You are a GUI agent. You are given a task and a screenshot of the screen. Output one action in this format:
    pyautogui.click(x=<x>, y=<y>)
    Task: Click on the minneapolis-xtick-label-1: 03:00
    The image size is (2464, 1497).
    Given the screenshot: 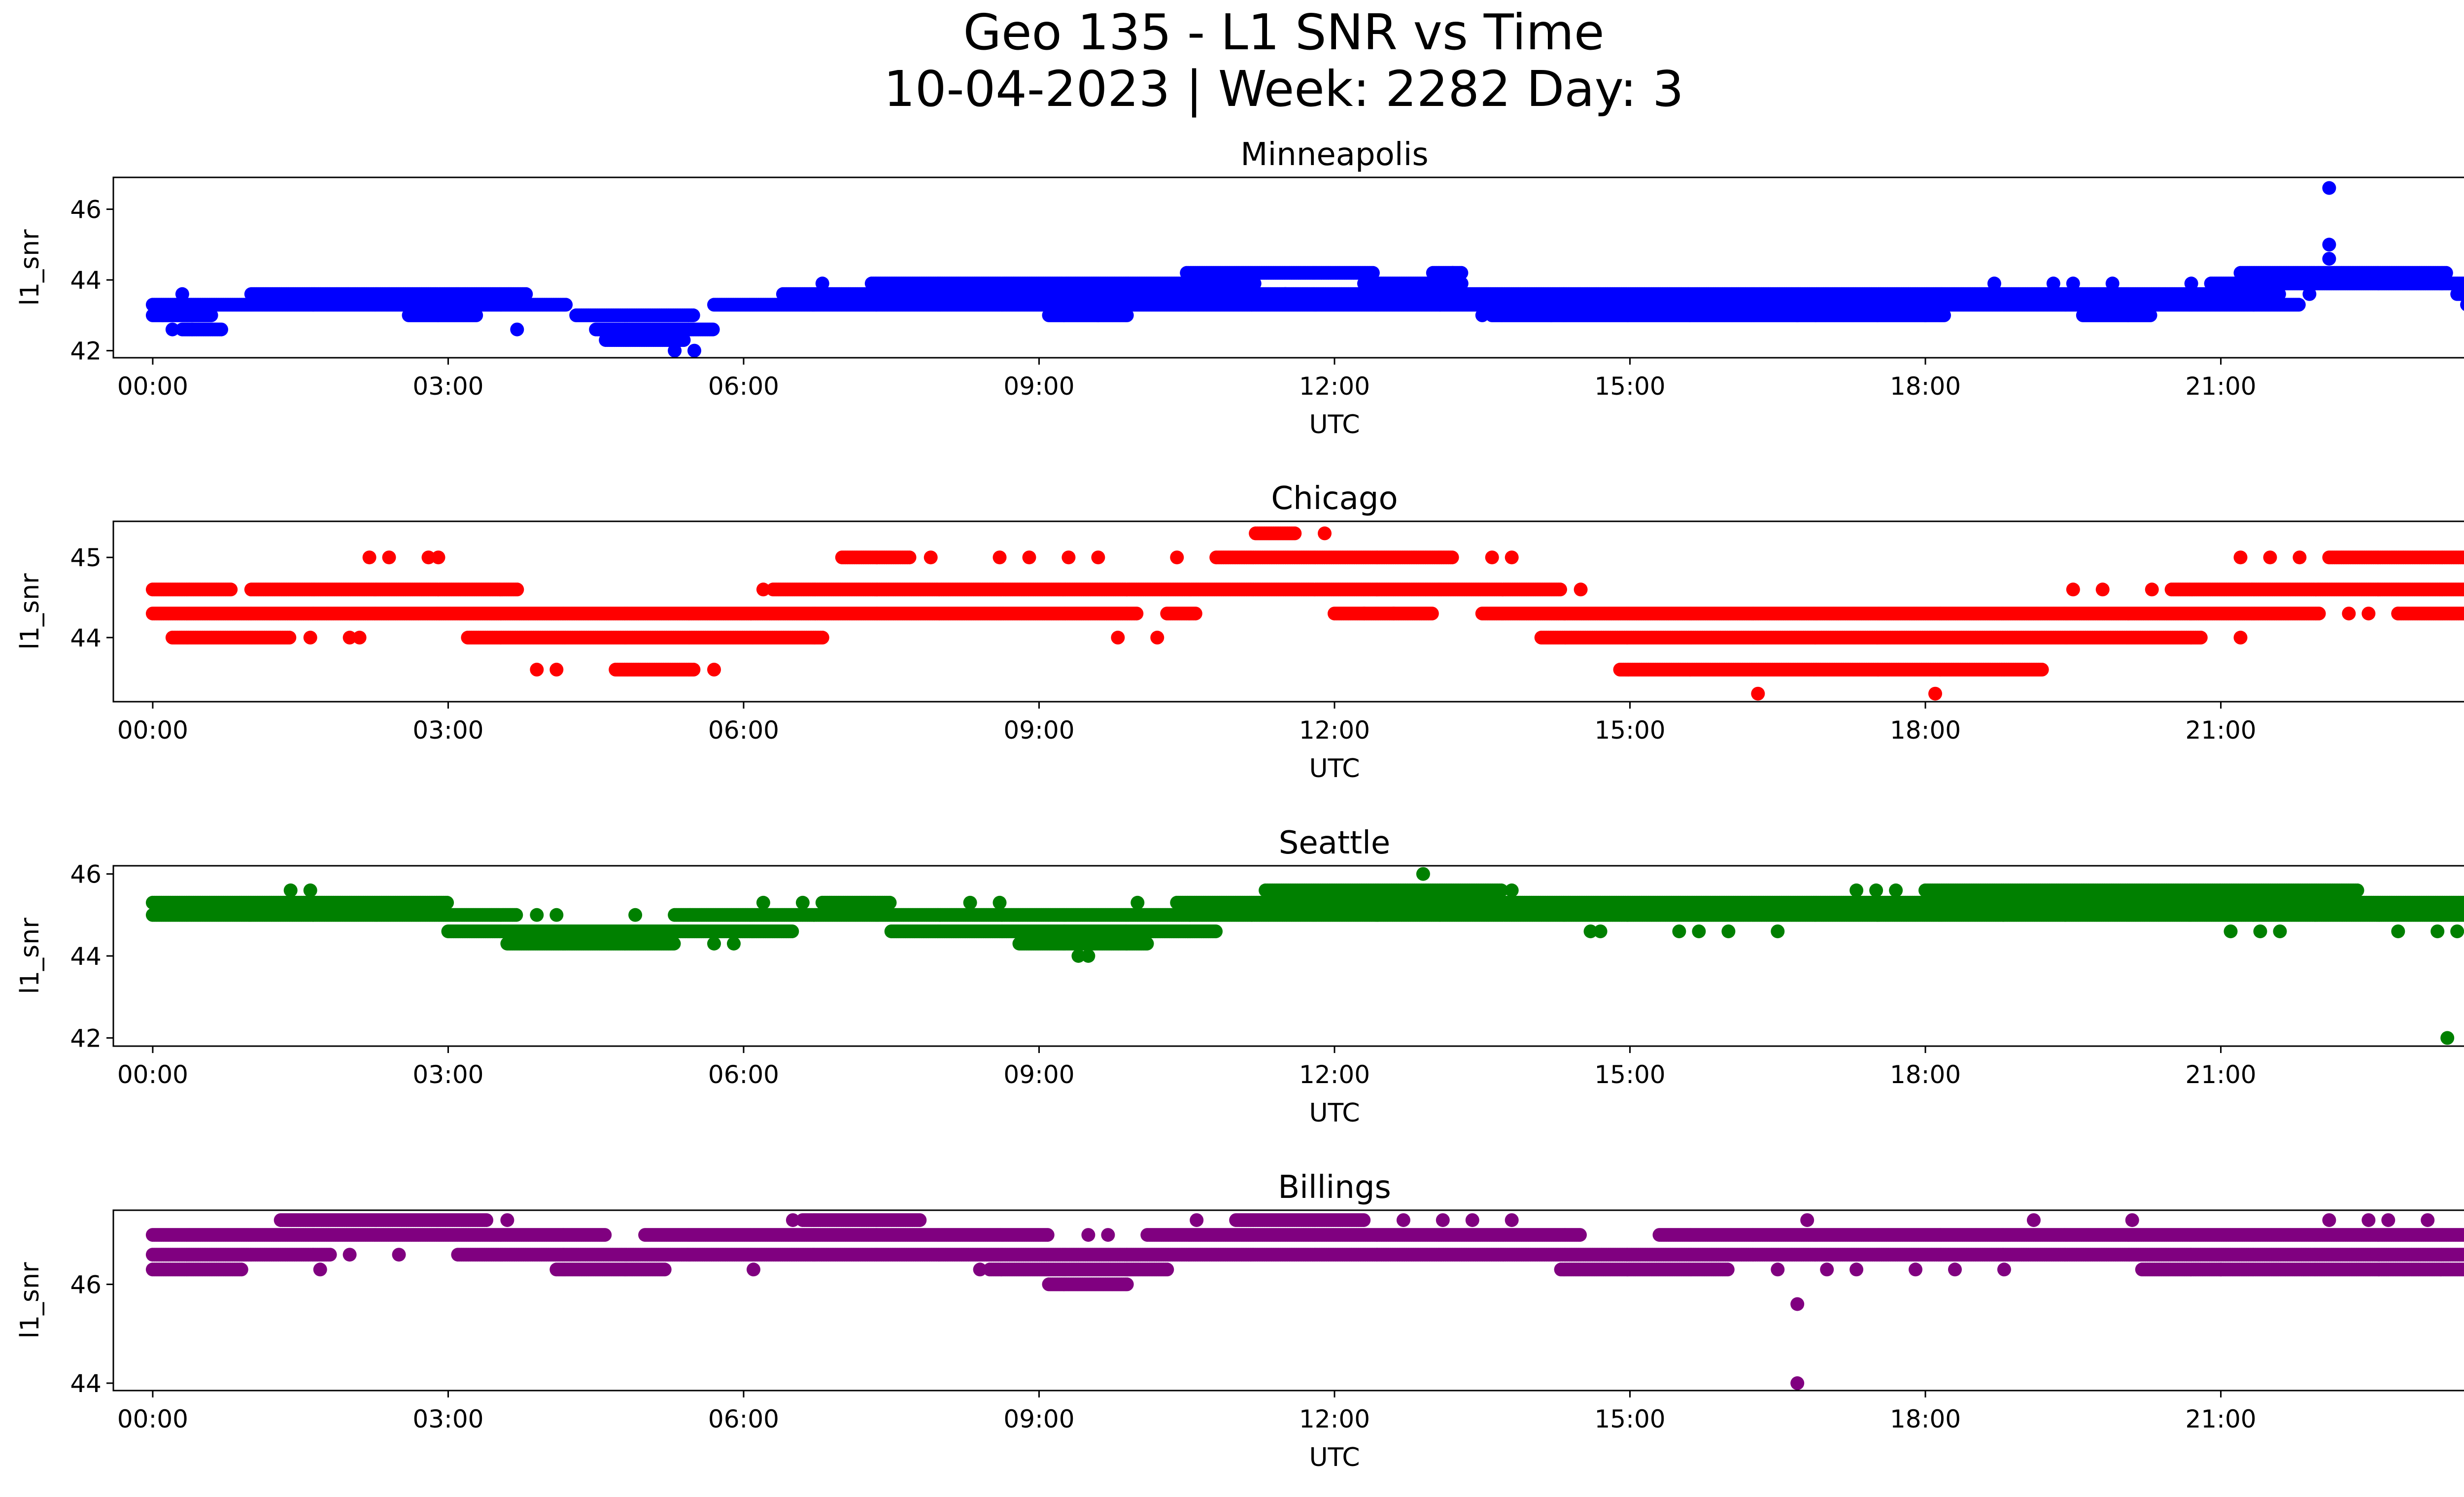 What is the action you would take?
    pyautogui.click(x=447, y=386)
    